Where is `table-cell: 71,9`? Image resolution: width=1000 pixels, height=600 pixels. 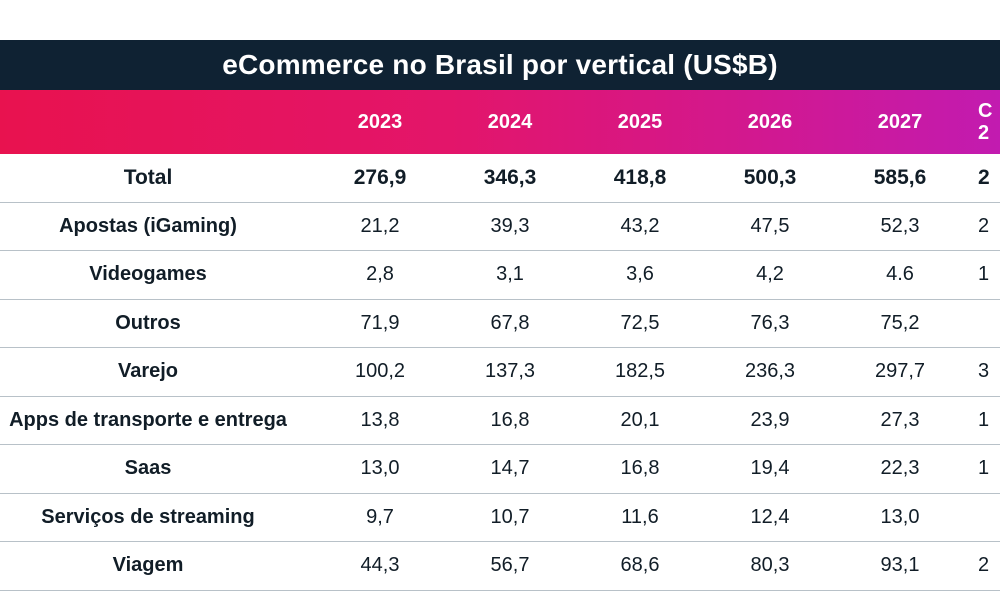
table-cell: 71,9 is located at coordinates (380, 322).